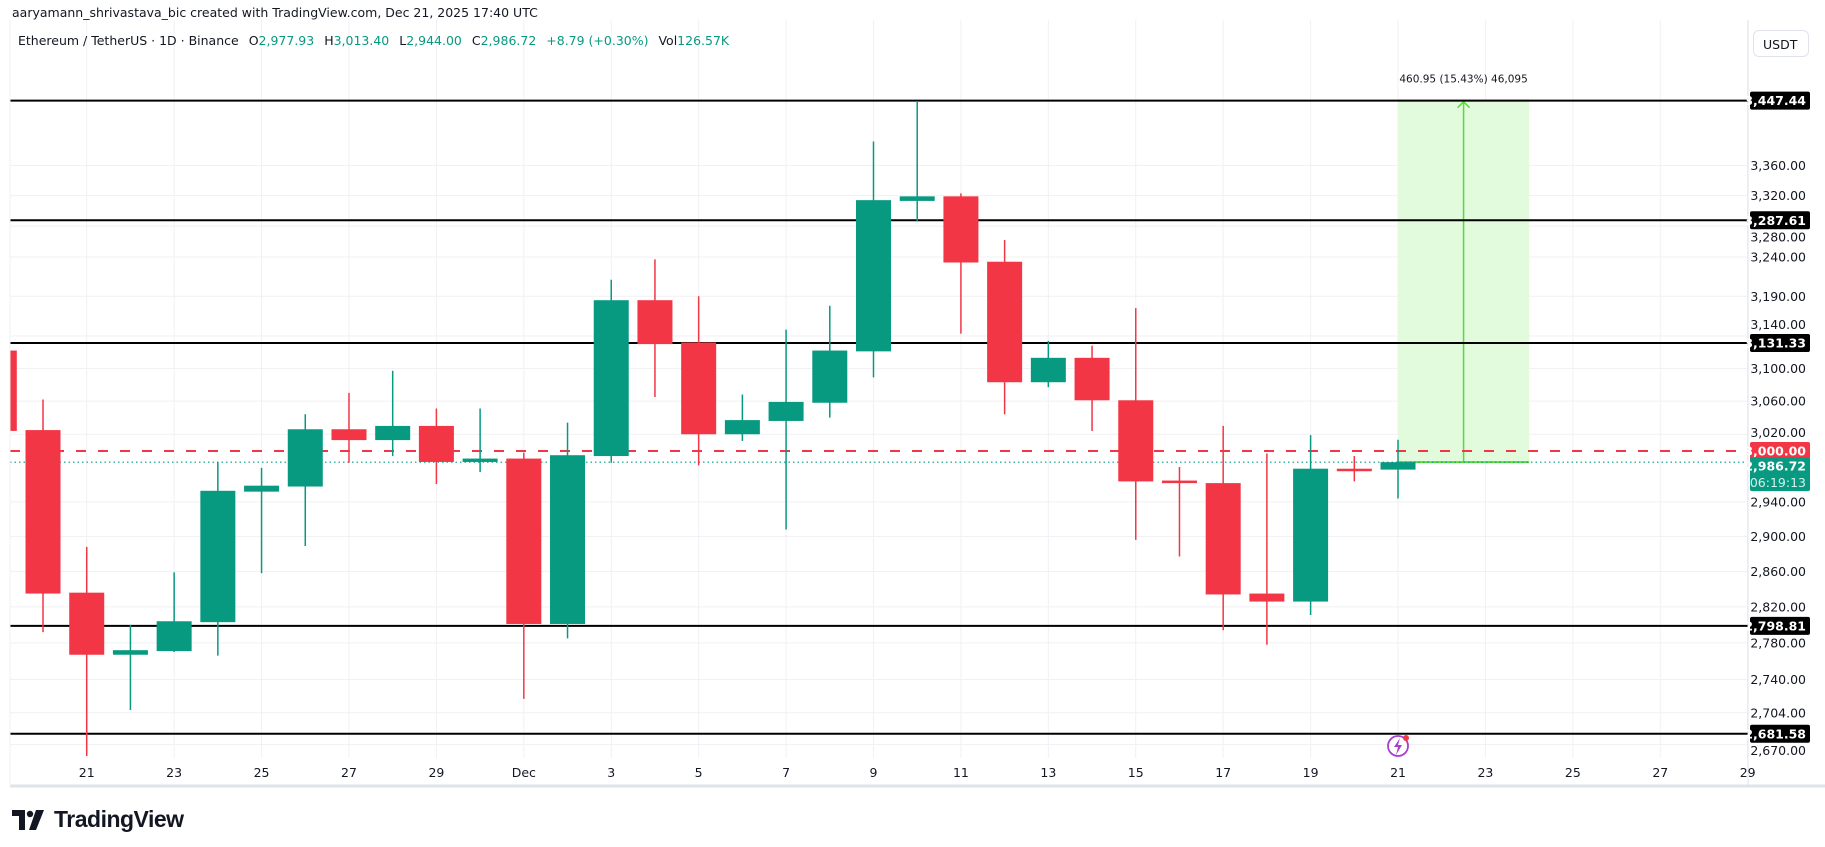 This screenshot has width=1825, height=847. What do you see at coordinates (1778, 257) in the screenshot?
I see `price-tick-label: 3,240.00` at bounding box center [1778, 257].